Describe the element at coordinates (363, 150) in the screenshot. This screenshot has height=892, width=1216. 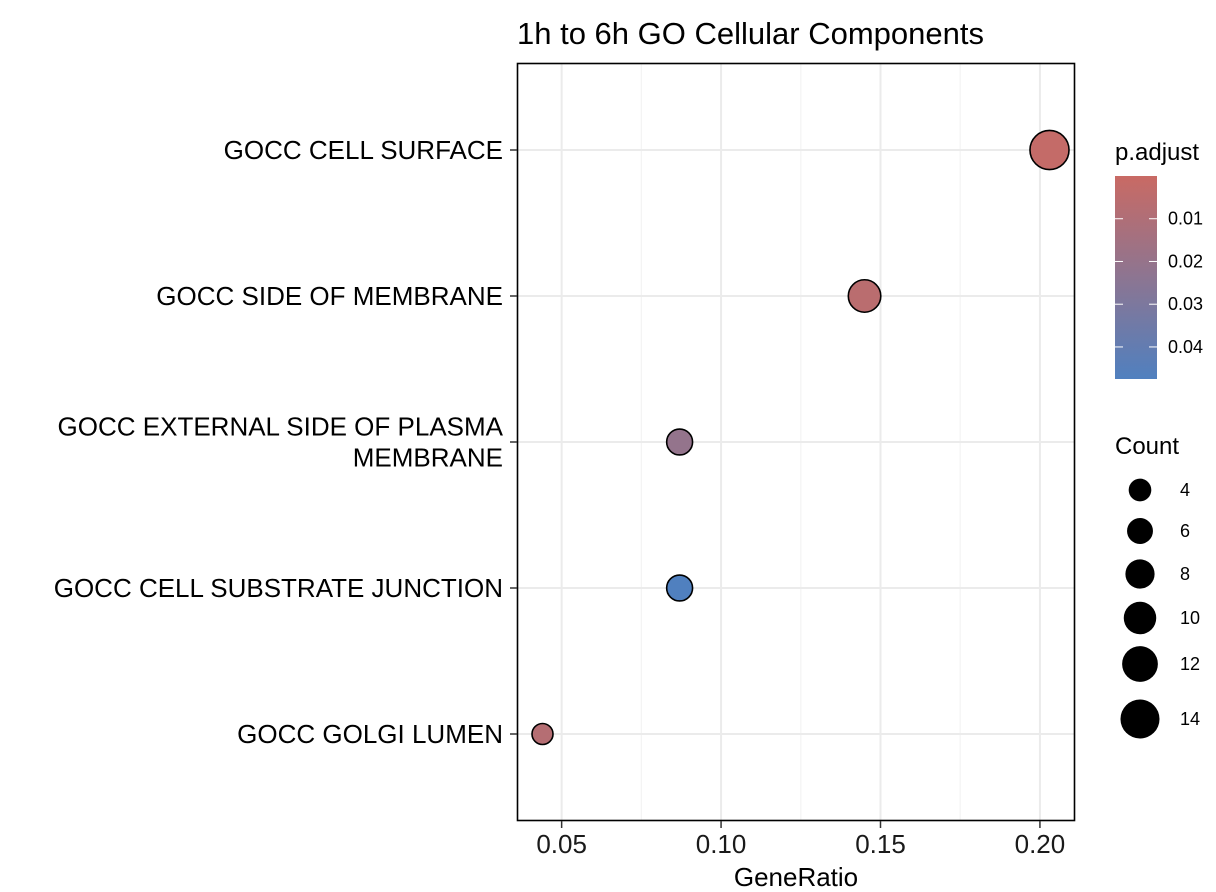
I see `y-tick-label: GOCC CELL SURFACE` at that location.